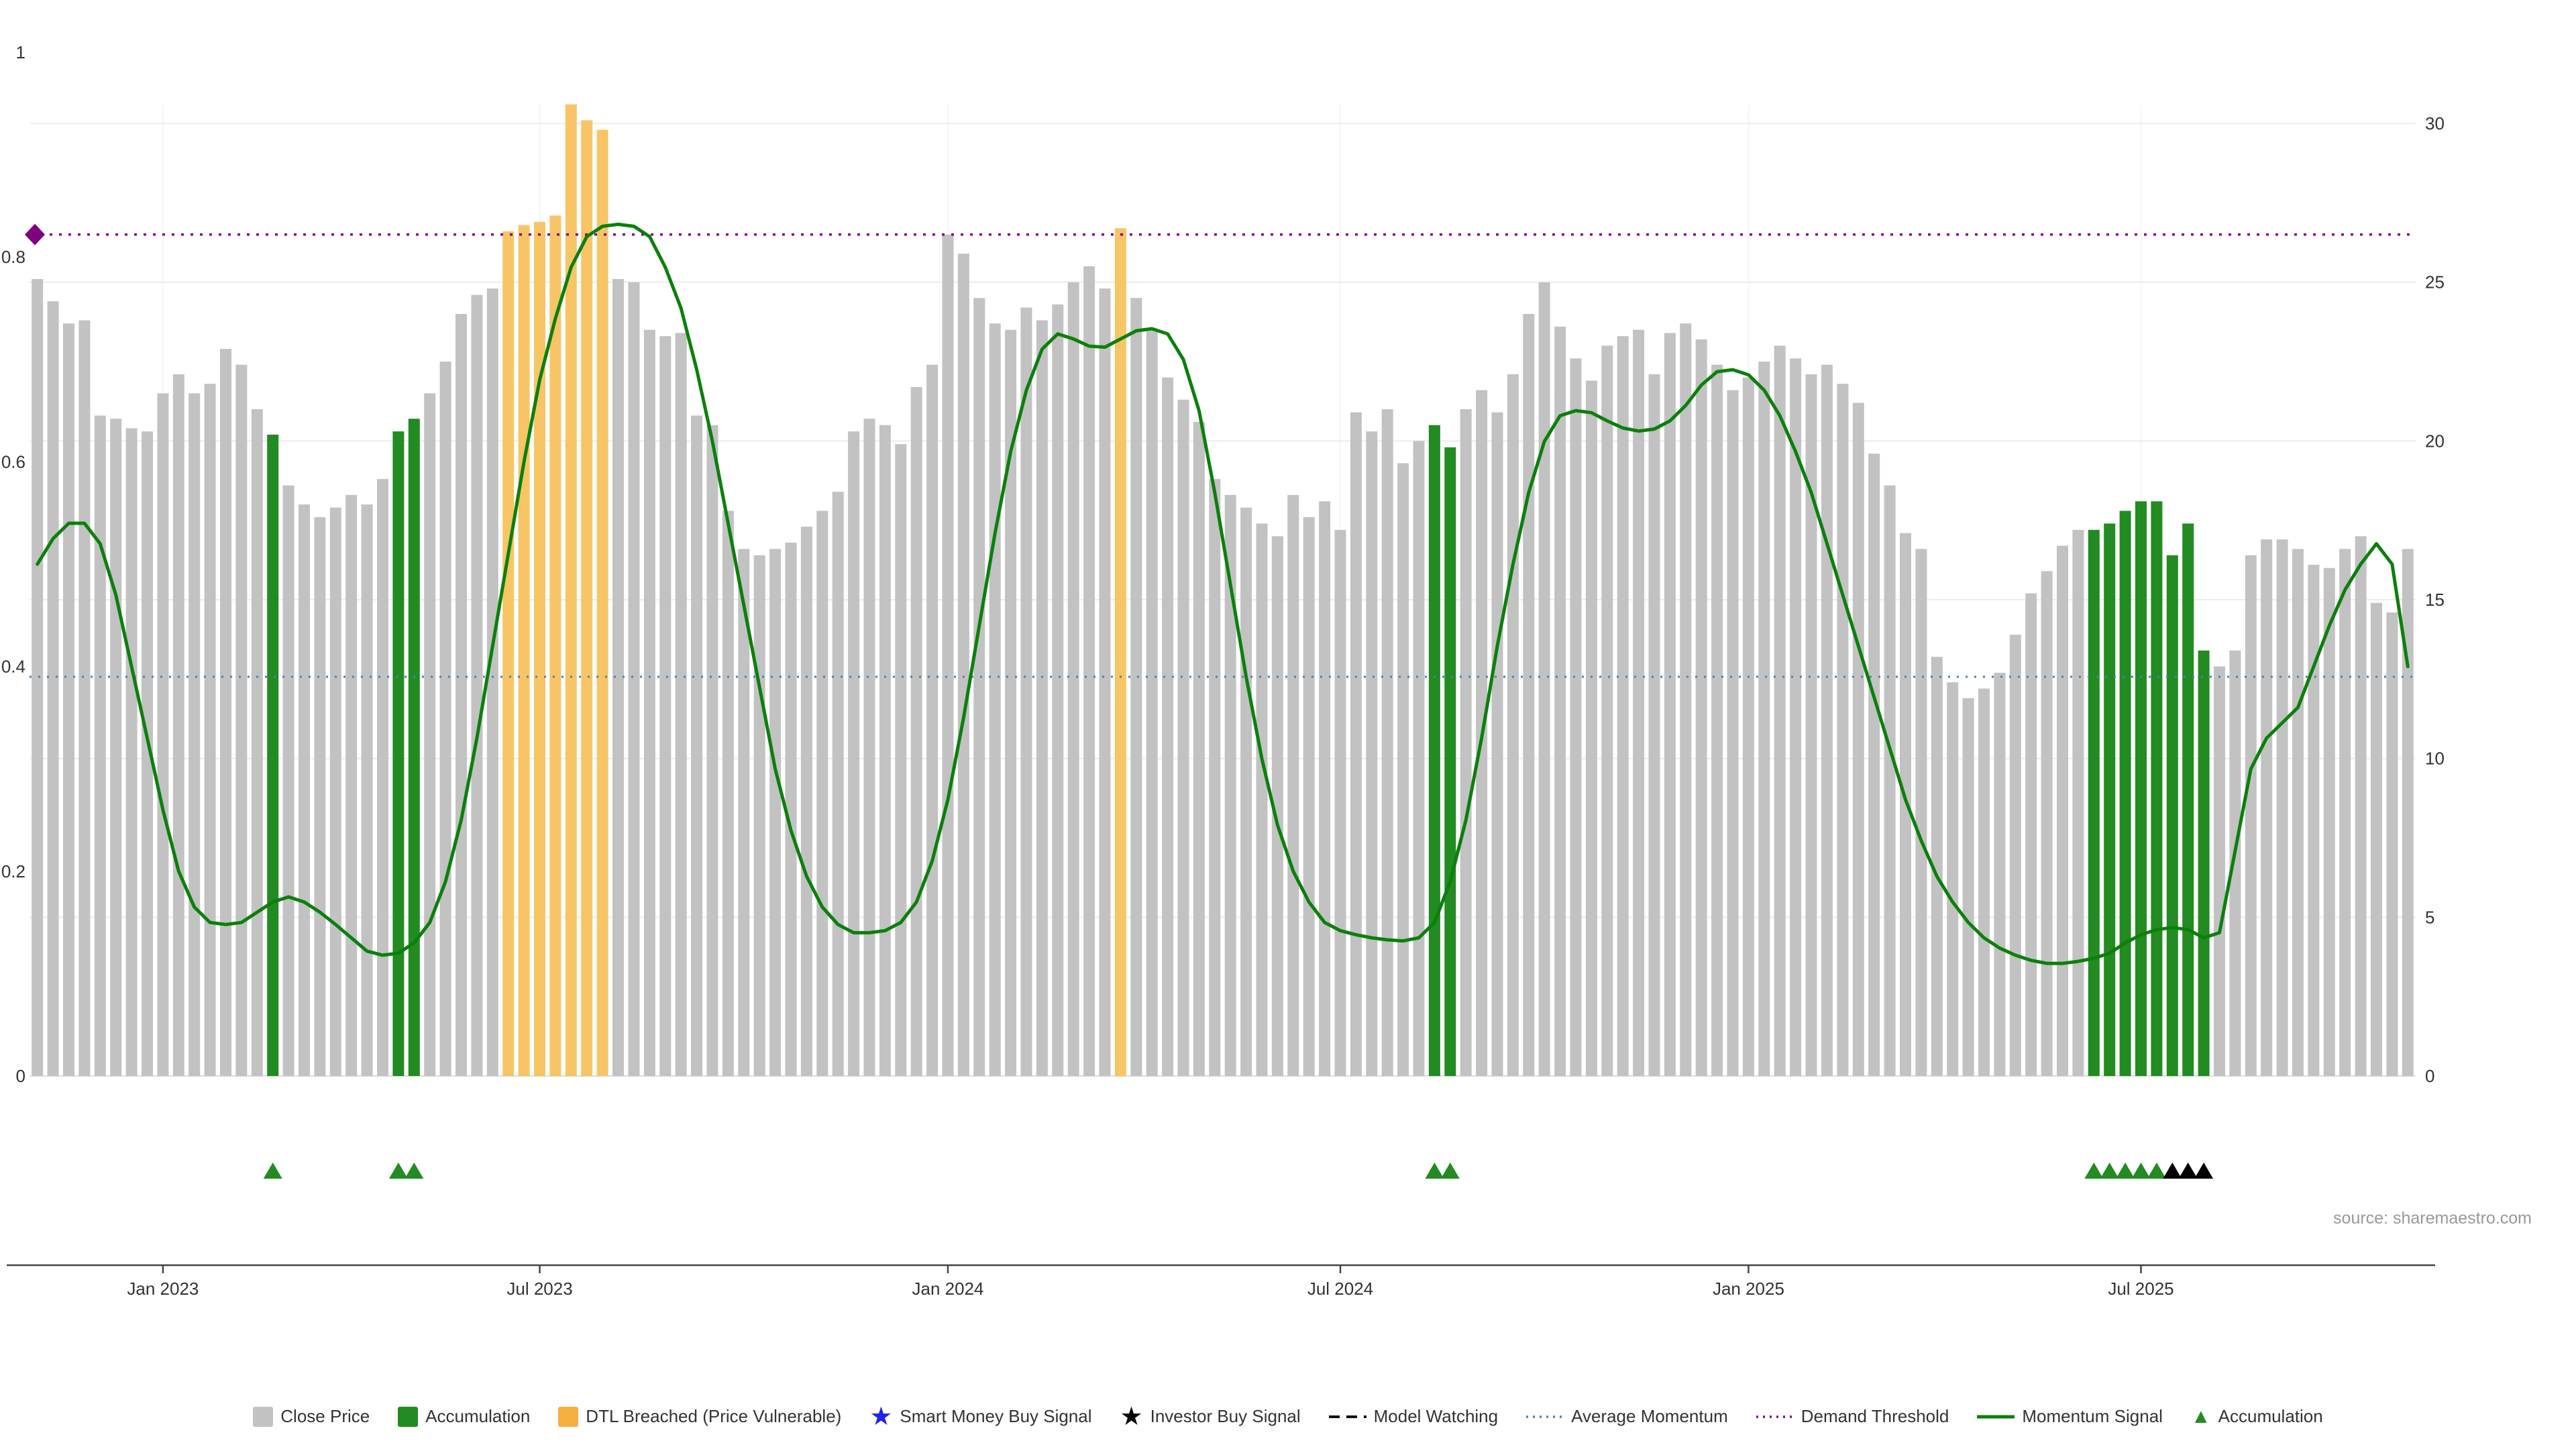 The width and height of the screenshot is (2576, 1449). What do you see at coordinates (464, 1416) in the screenshot?
I see `legend-item-accumulation: Accumulation` at bounding box center [464, 1416].